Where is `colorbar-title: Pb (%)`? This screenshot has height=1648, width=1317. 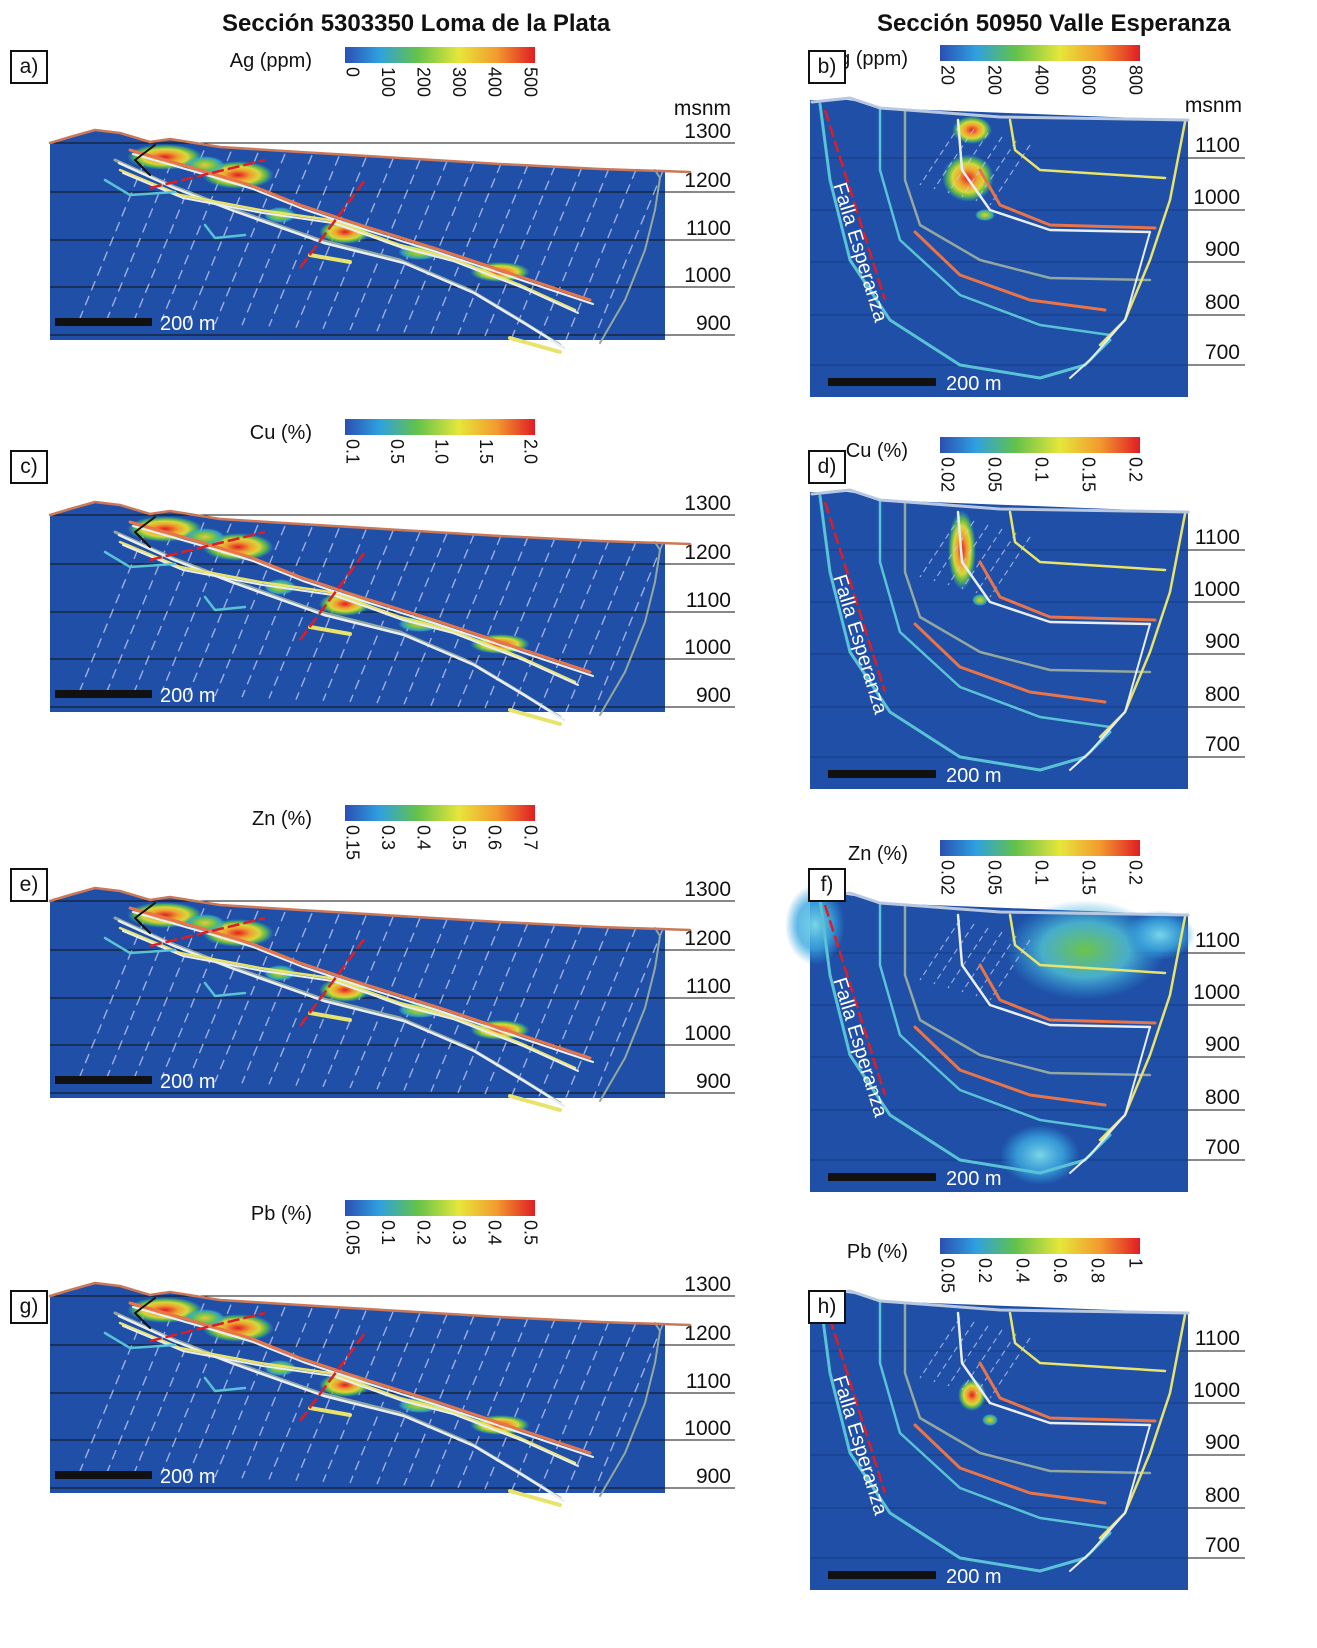
colorbar-title: Pb (%) is located at coordinates (281, 1214).